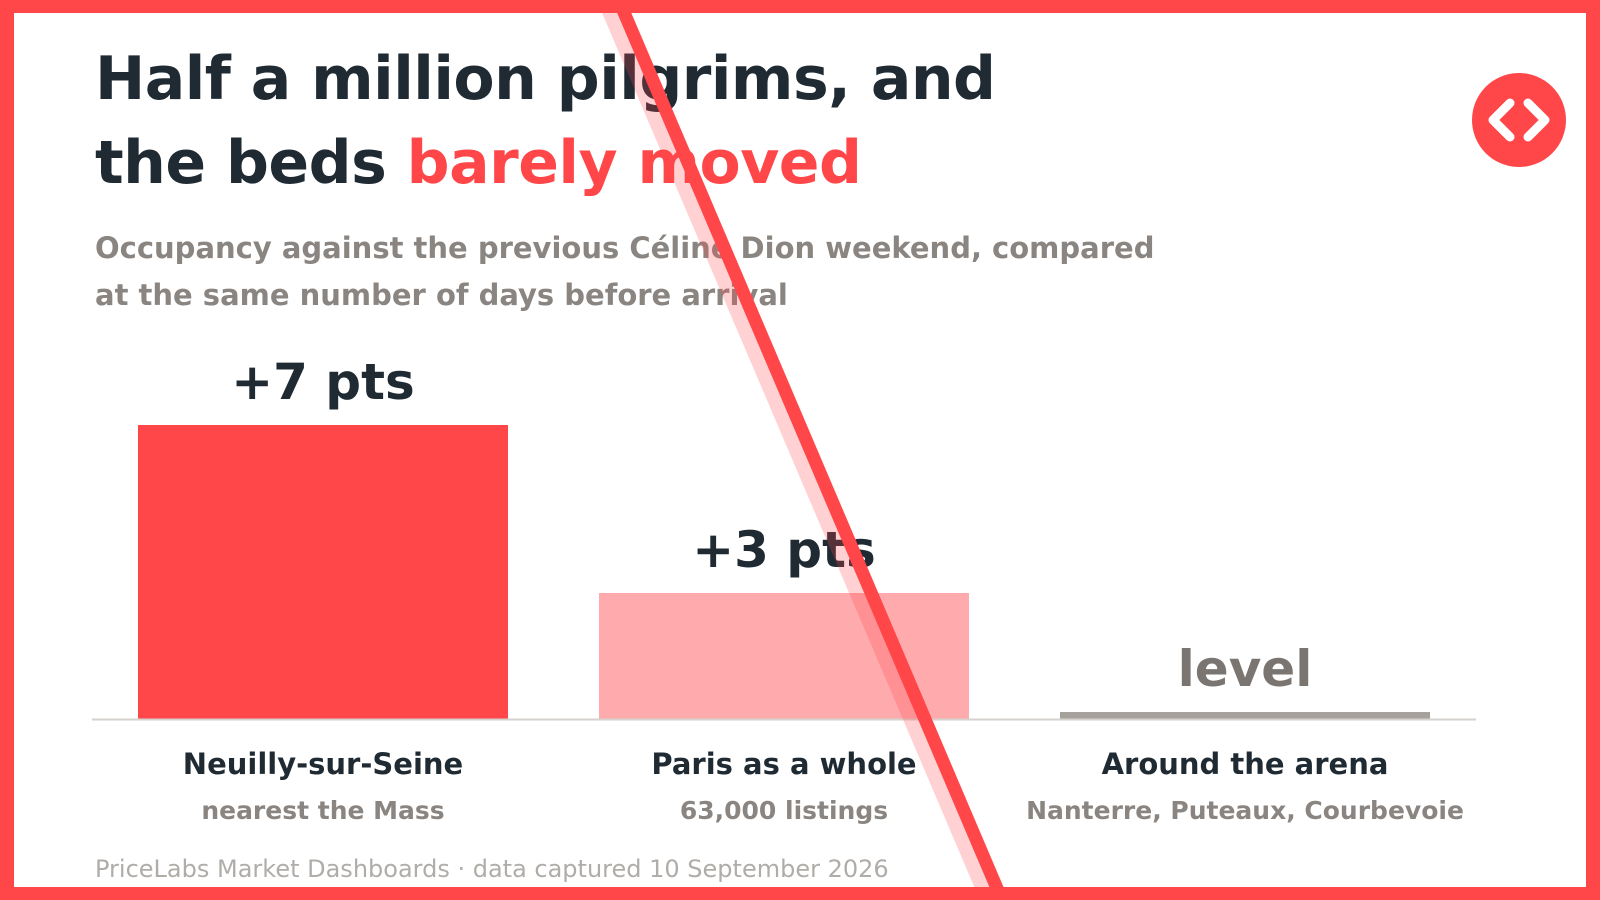 The width and height of the screenshot is (1600, 900). What do you see at coordinates (1245, 810) in the screenshot?
I see `category-sublabel: Nanterre, Puteaux, Courbevoie` at bounding box center [1245, 810].